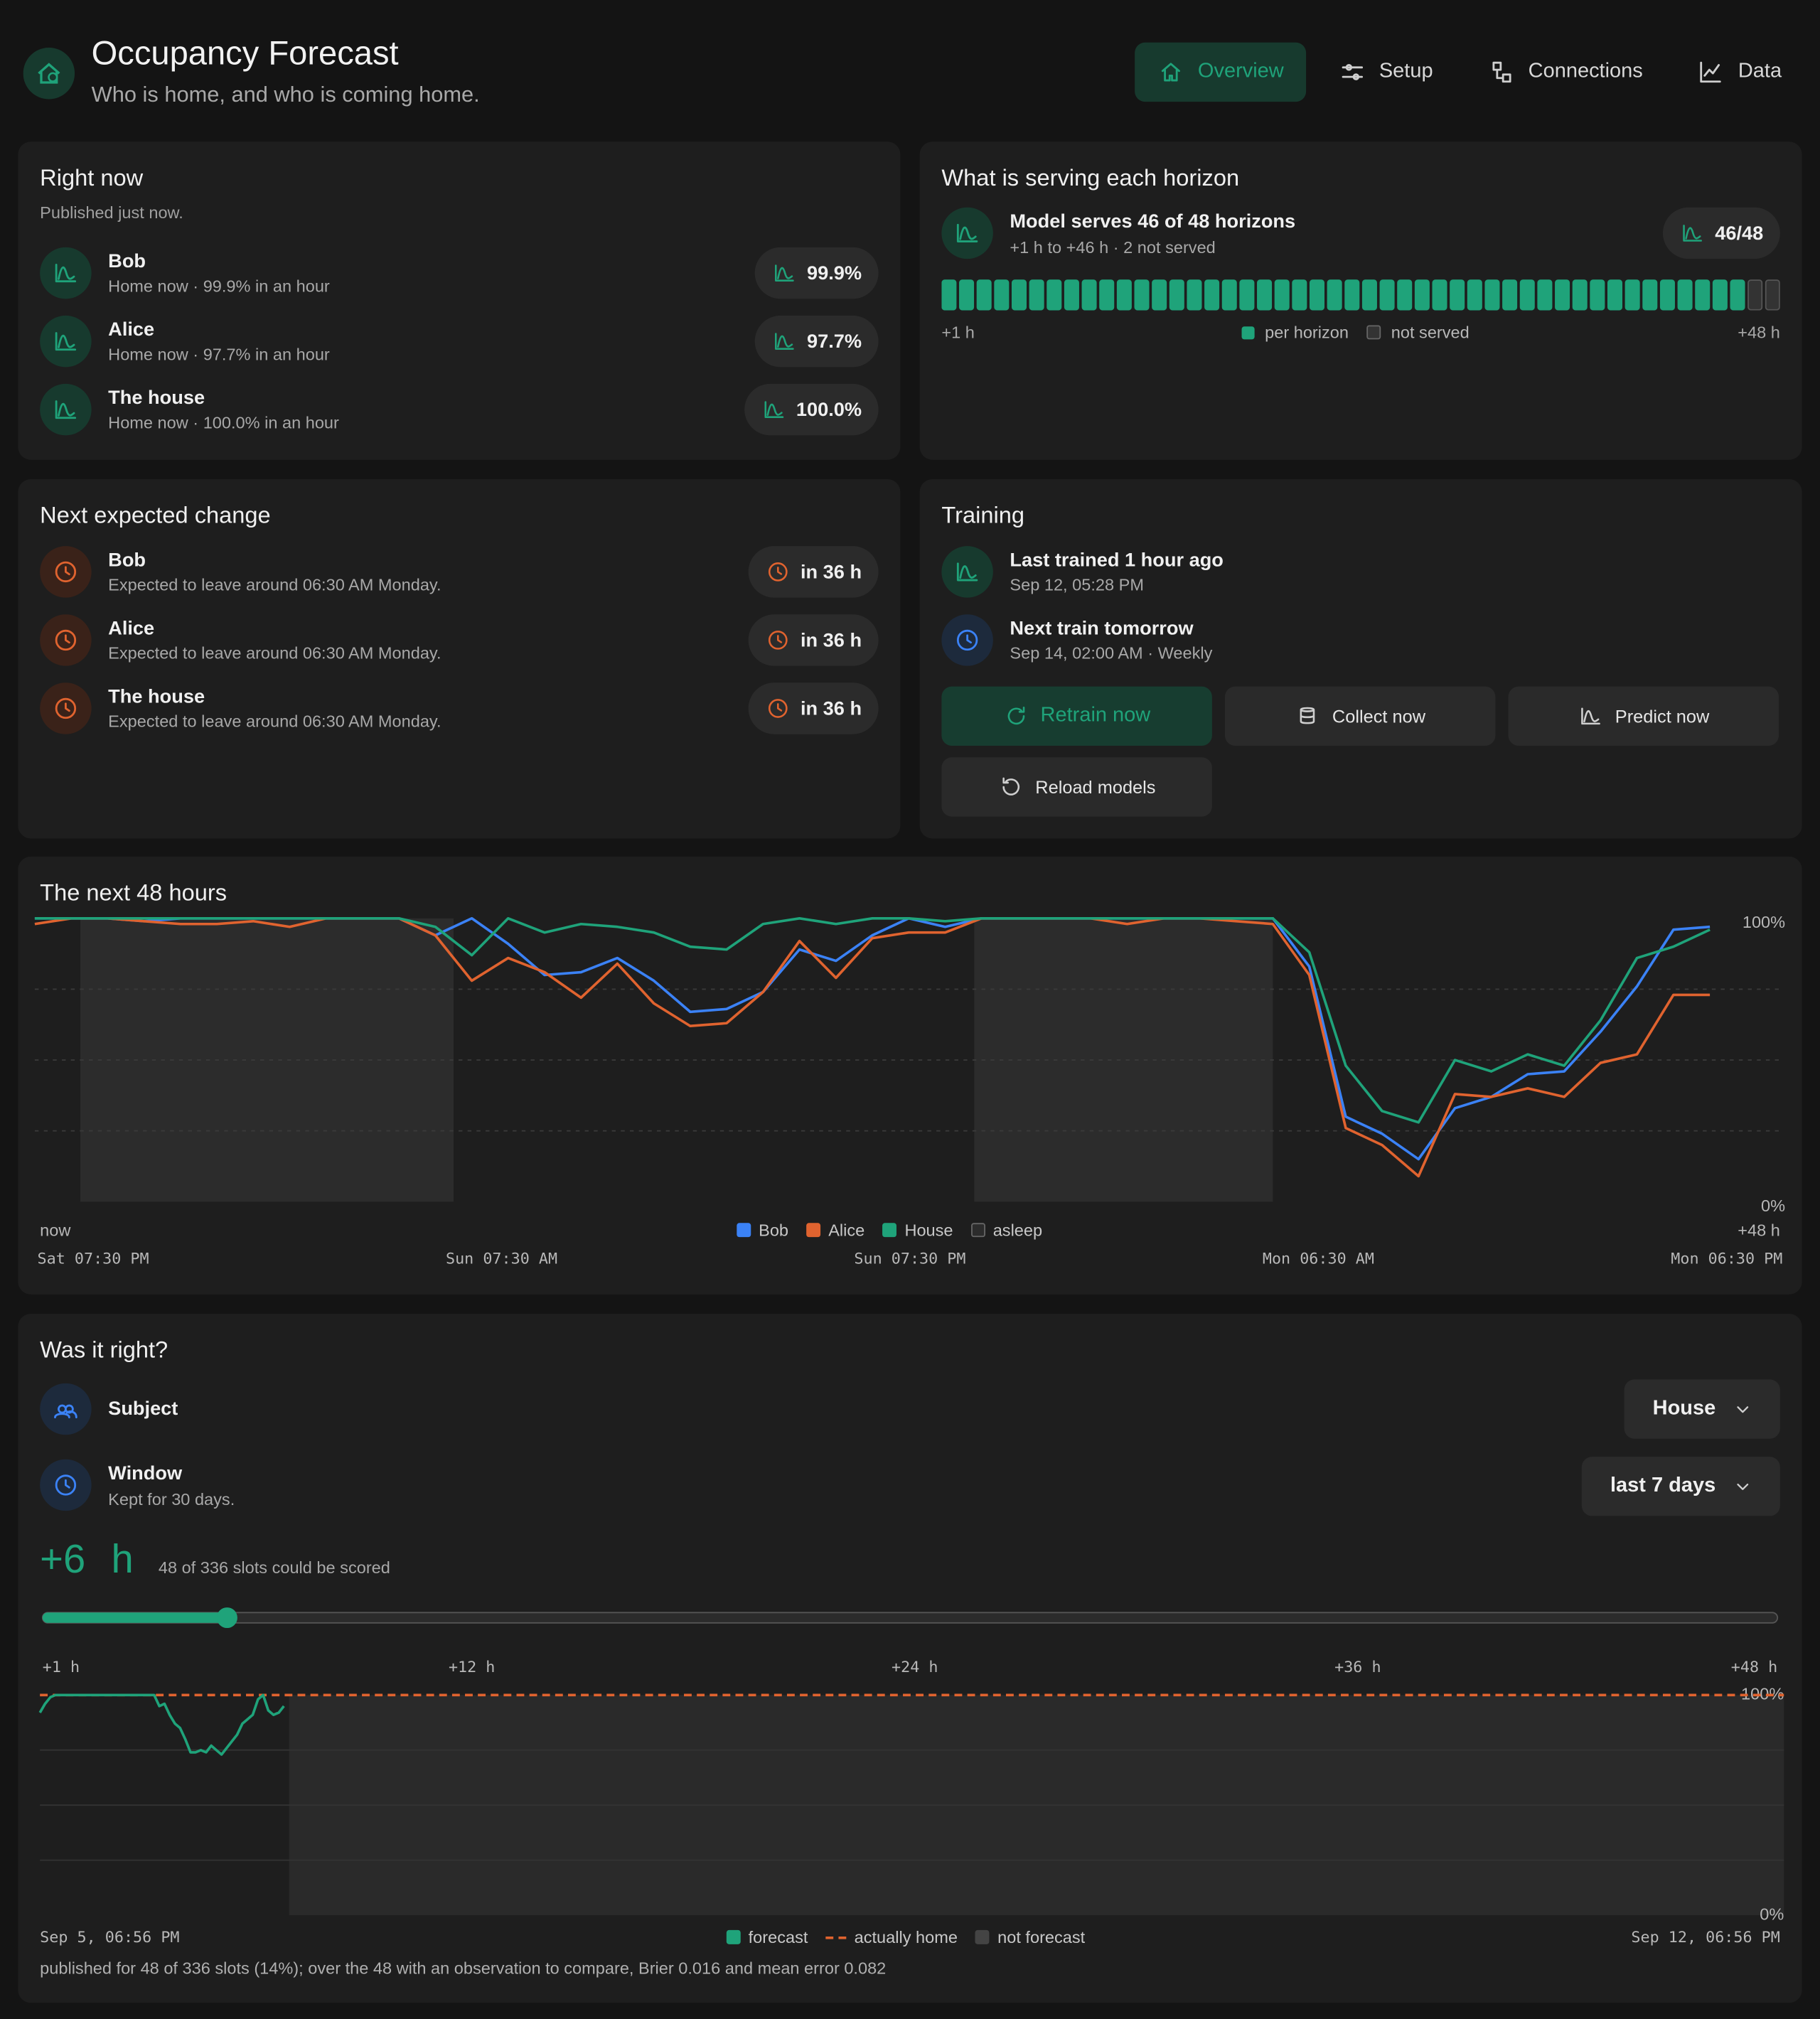  What do you see at coordinates (502, 1258) in the screenshot?
I see `x-tick-label: Sun 07:30 AM` at bounding box center [502, 1258].